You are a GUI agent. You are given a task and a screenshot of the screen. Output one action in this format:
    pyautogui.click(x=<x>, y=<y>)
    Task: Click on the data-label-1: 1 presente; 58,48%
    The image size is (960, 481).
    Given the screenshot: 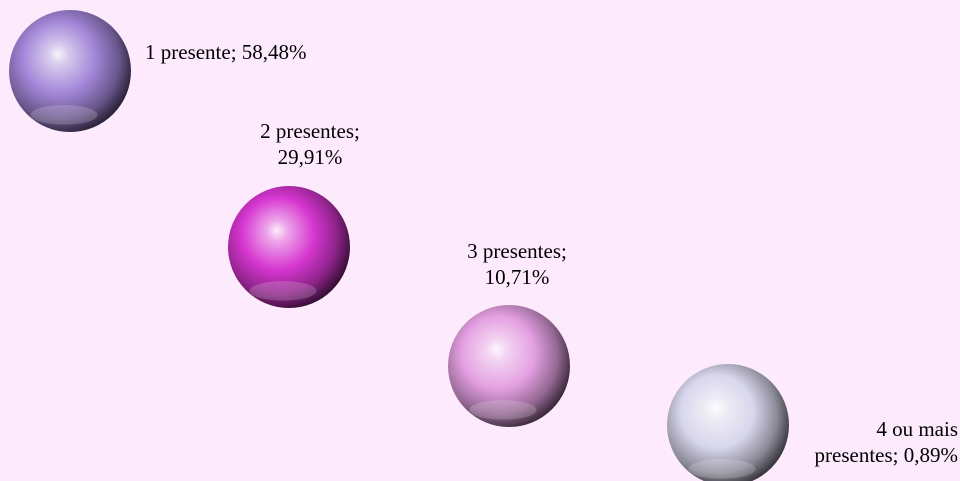 What is the action you would take?
    pyautogui.click(x=260, y=52)
    